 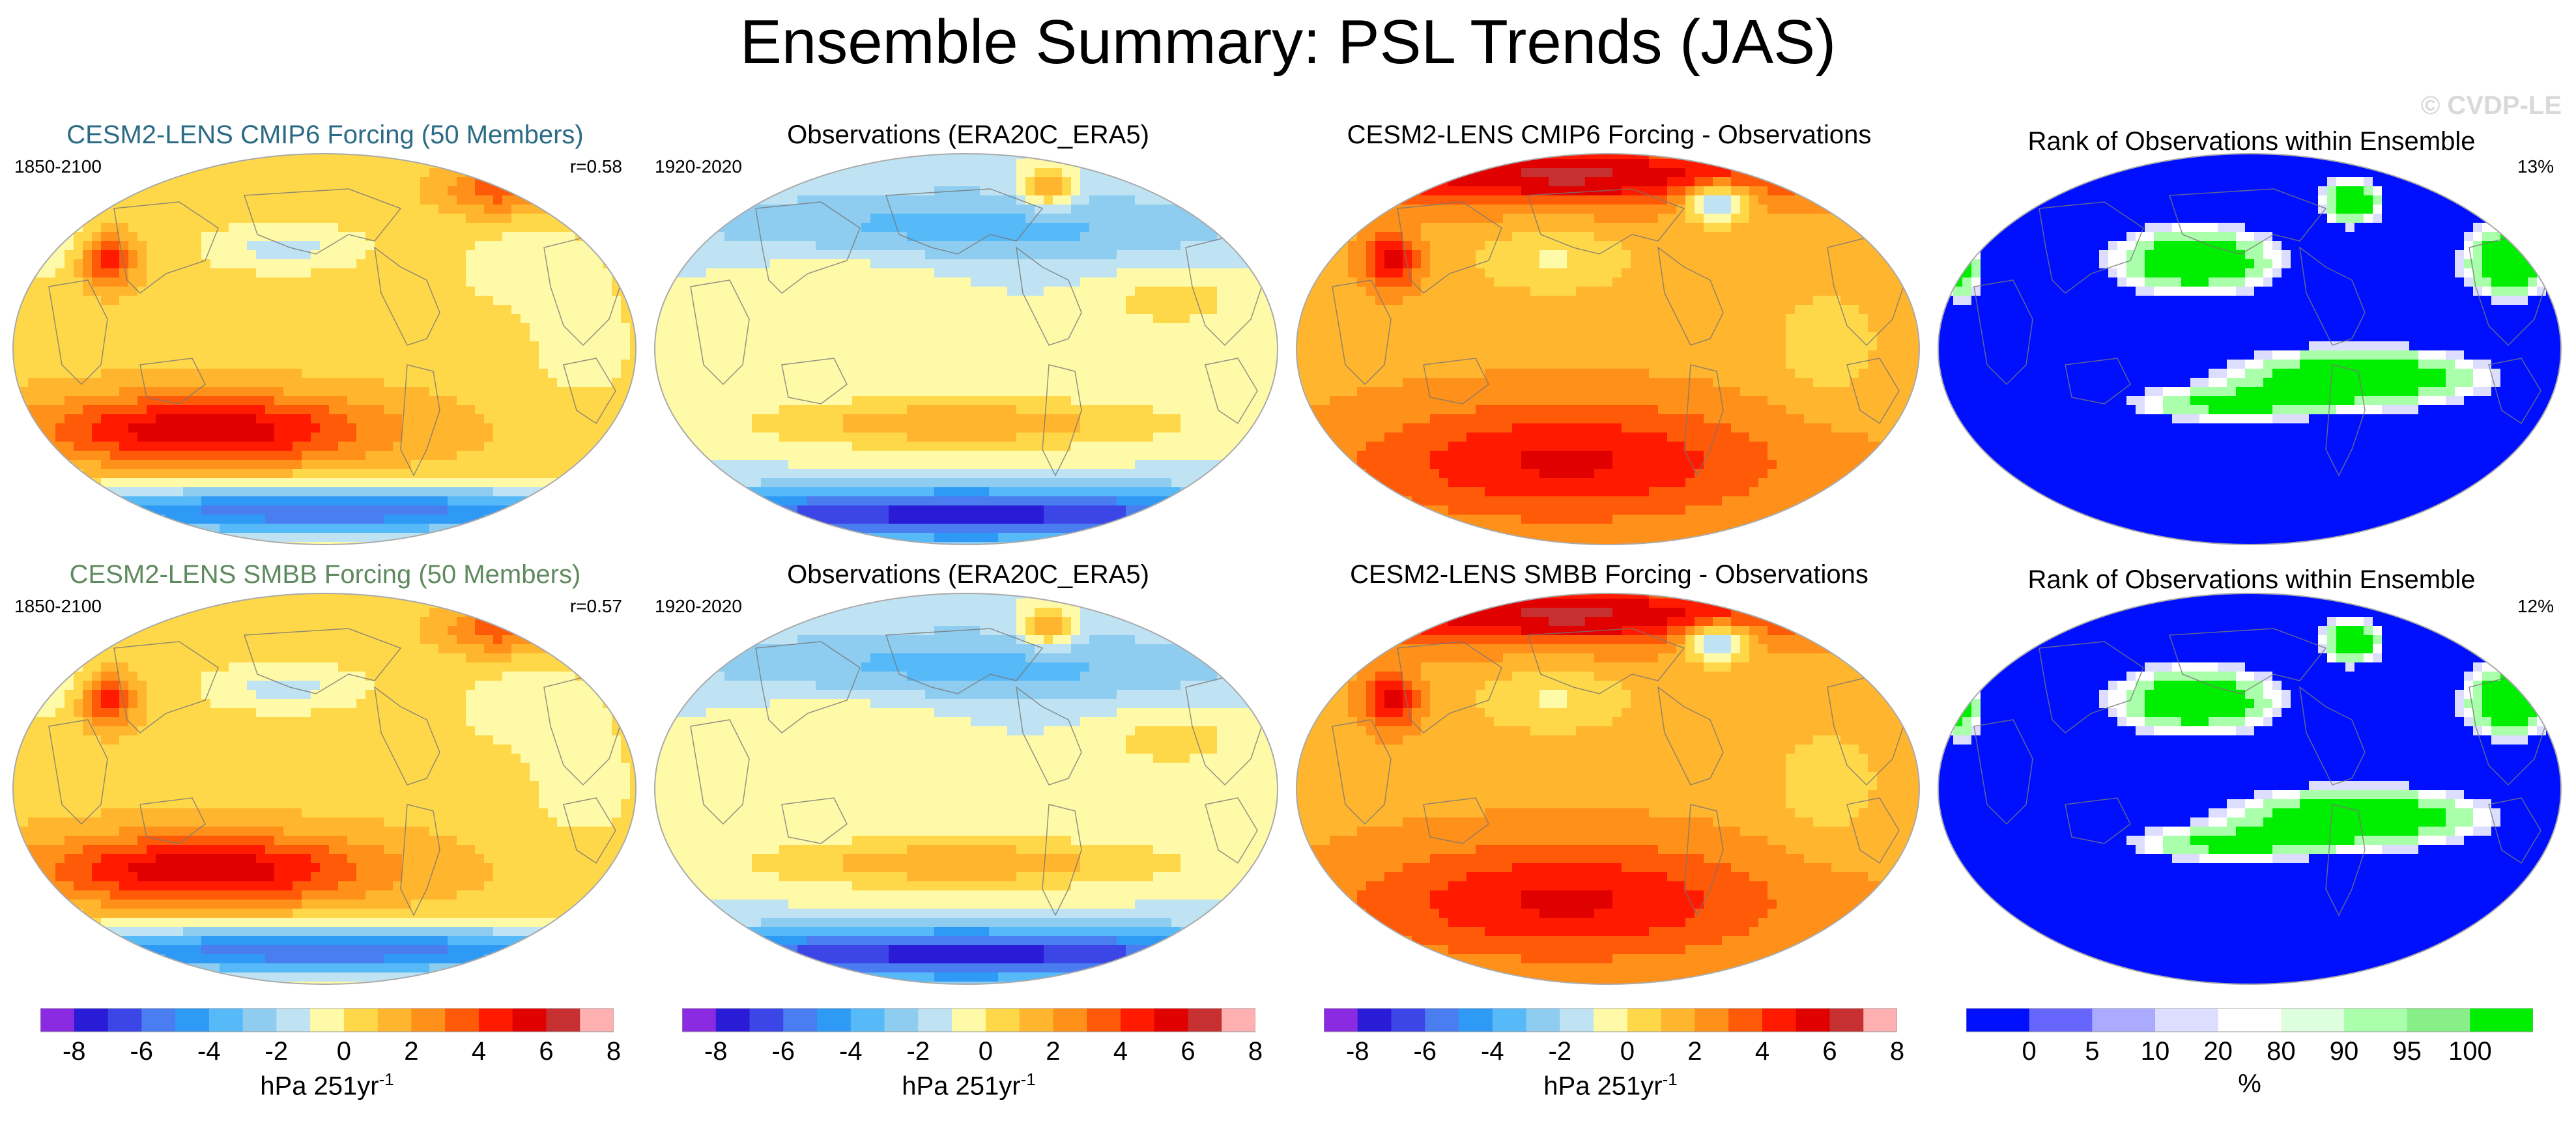 I want to click on panel-title-r2-c1: CESM2-LENS SMBB Forcing (50 Members), so click(x=325, y=575).